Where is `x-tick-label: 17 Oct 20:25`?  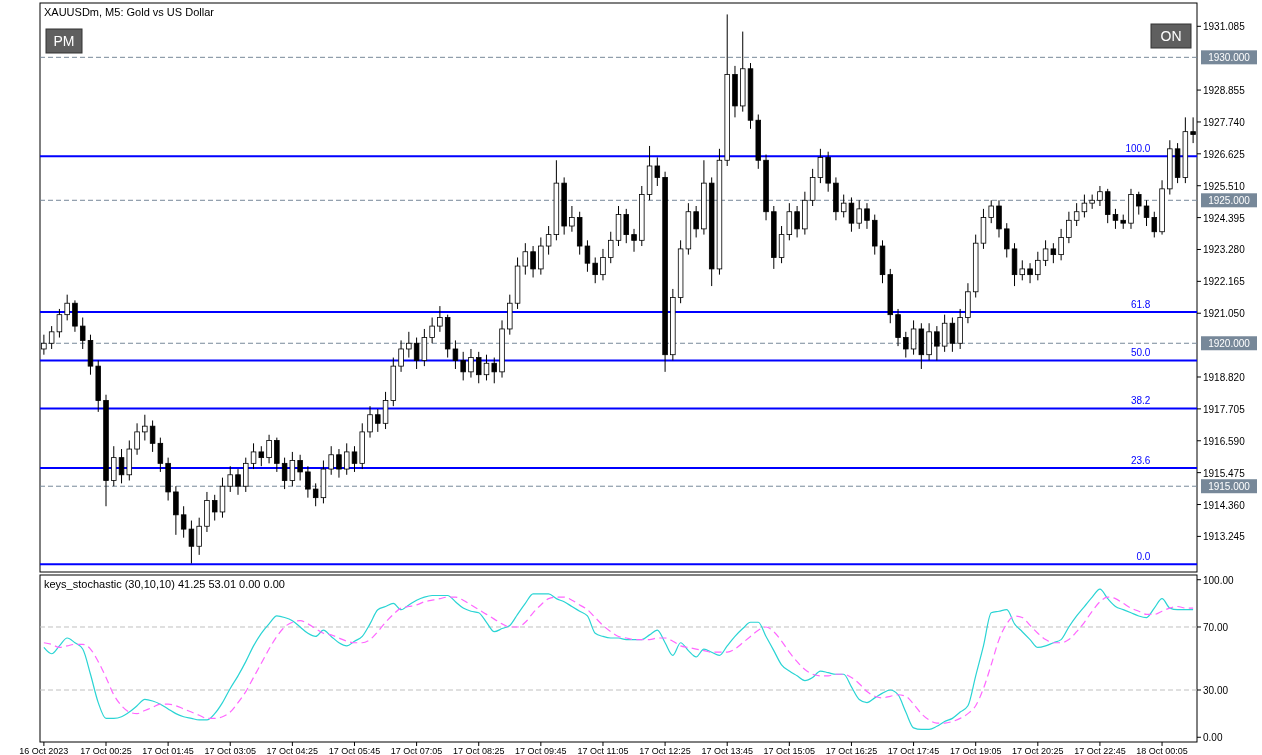 x-tick-label: 17 Oct 20:25 is located at coordinates (1038, 750).